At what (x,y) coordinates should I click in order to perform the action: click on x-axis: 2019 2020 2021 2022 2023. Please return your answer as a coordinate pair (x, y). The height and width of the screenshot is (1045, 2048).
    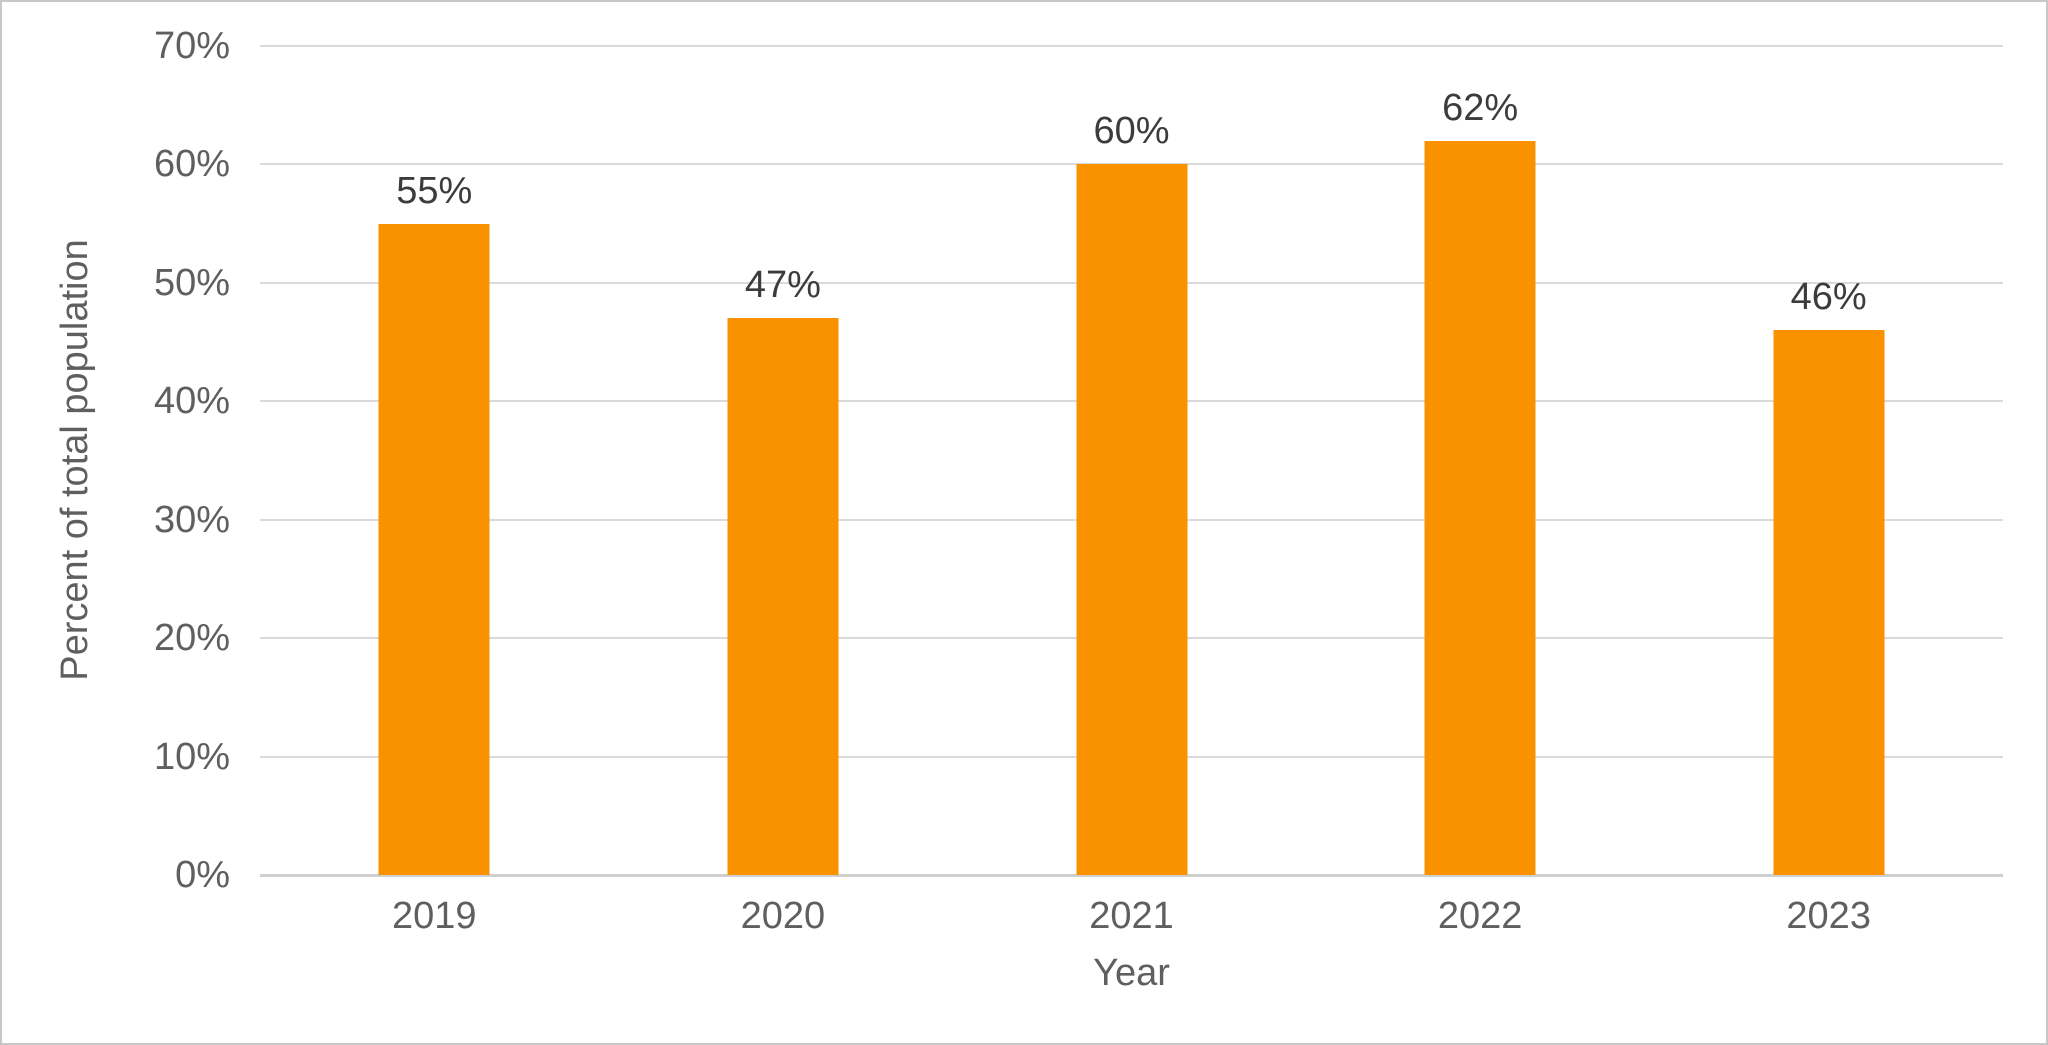
    Looking at the image, I should click on (1131, 917).